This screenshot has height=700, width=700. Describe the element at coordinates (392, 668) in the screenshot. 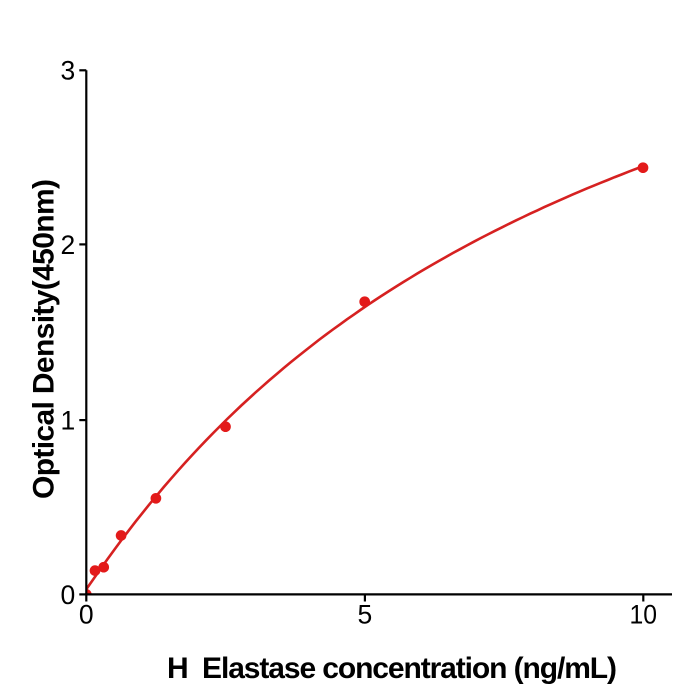

I see `svg-text:H Elastase concentration (ng/: H Elastase concentration (ng/mL)` at that location.